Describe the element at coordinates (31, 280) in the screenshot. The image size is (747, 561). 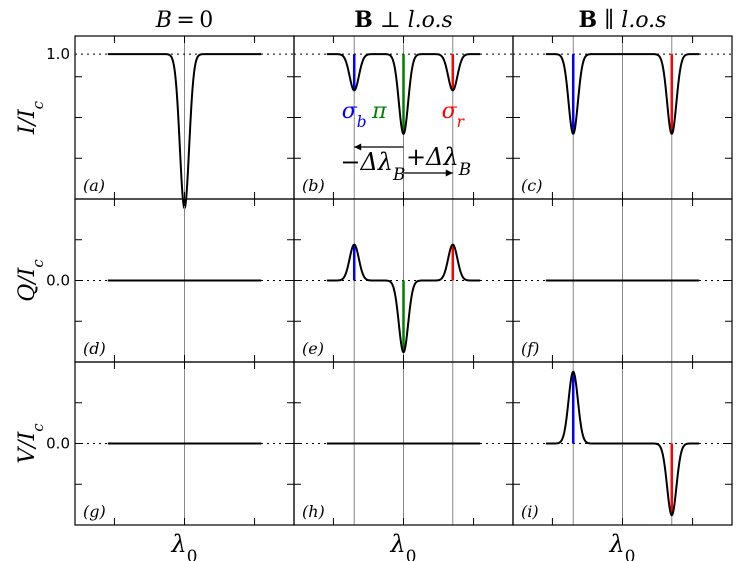
I see `y-axis-label: Q/Ic` at that location.